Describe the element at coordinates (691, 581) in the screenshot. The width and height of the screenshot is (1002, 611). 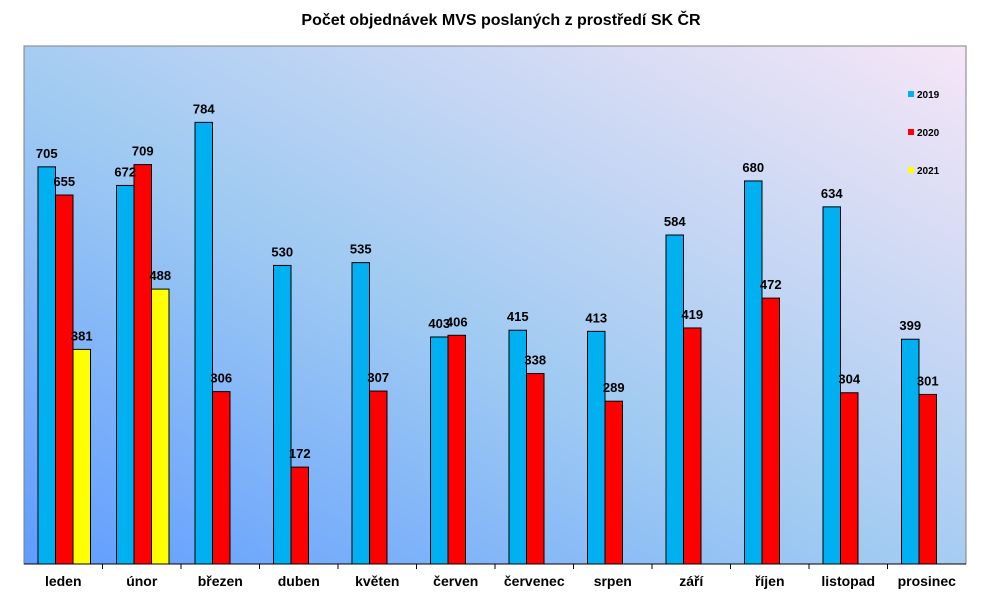
I see `x-tick-label: září` at that location.